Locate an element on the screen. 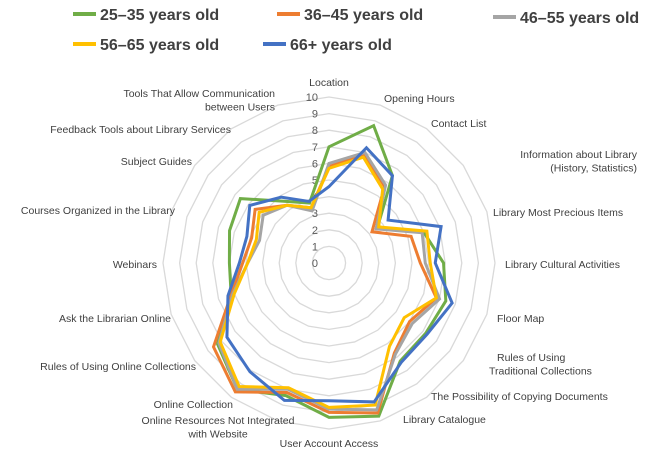 Image resolution: width=650 pixels, height=459 pixels. tick-label: 5 is located at coordinates (315, 181).